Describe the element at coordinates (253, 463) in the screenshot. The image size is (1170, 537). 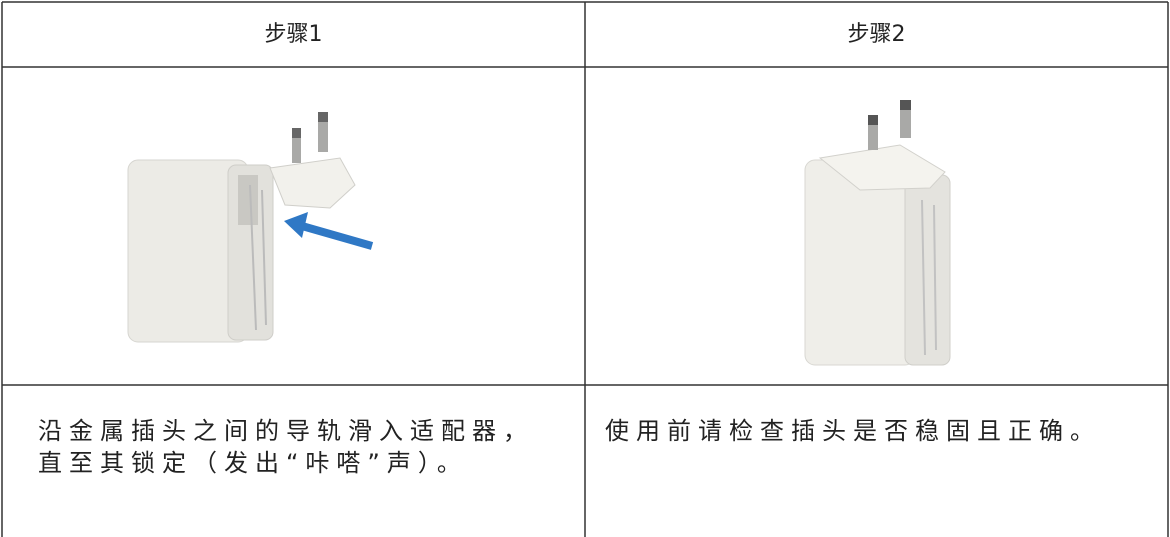
I see `text-line: 直至其锁定（发出“咔嗒”声）。` at that location.